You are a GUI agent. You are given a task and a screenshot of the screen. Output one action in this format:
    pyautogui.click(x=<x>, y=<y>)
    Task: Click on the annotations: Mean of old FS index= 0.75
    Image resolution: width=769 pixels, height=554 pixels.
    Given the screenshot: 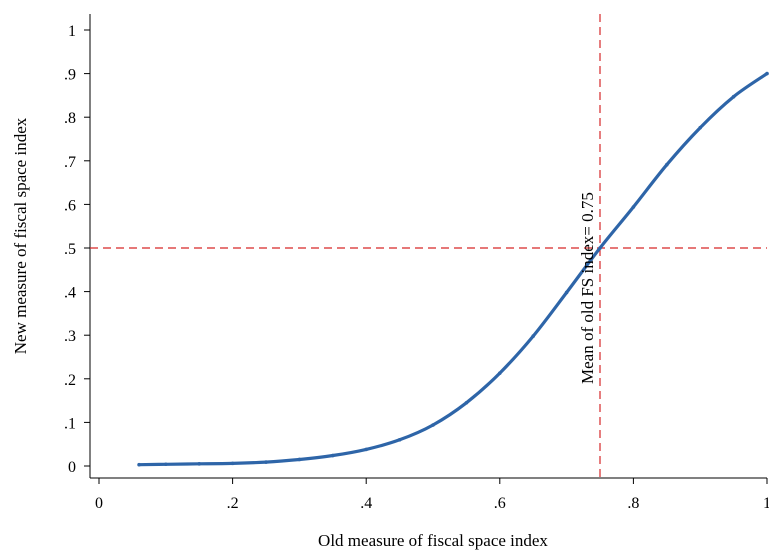 What is the action you would take?
    pyautogui.click(x=587, y=288)
    